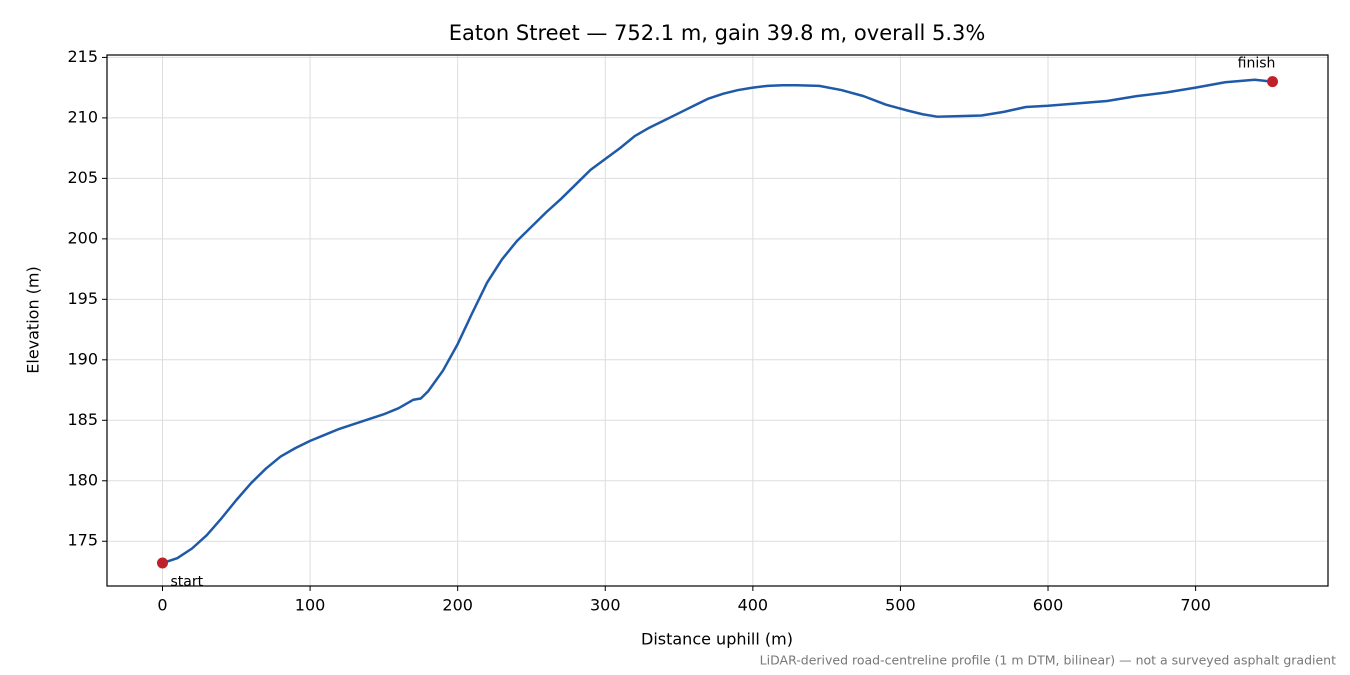 Image resolution: width=1350 pixels, height=675 pixels. I want to click on x-tick-label: 500, so click(900, 605).